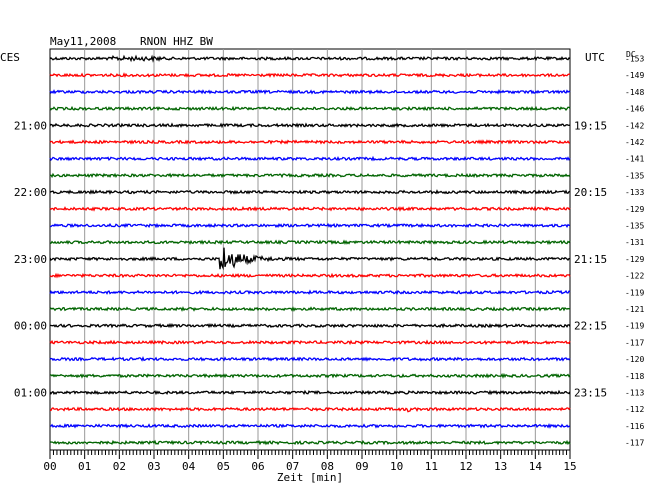  What do you see at coordinates (590, 326) in the screenshot?
I see `right-time-label: 22:15` at bounding box center [590, 326].